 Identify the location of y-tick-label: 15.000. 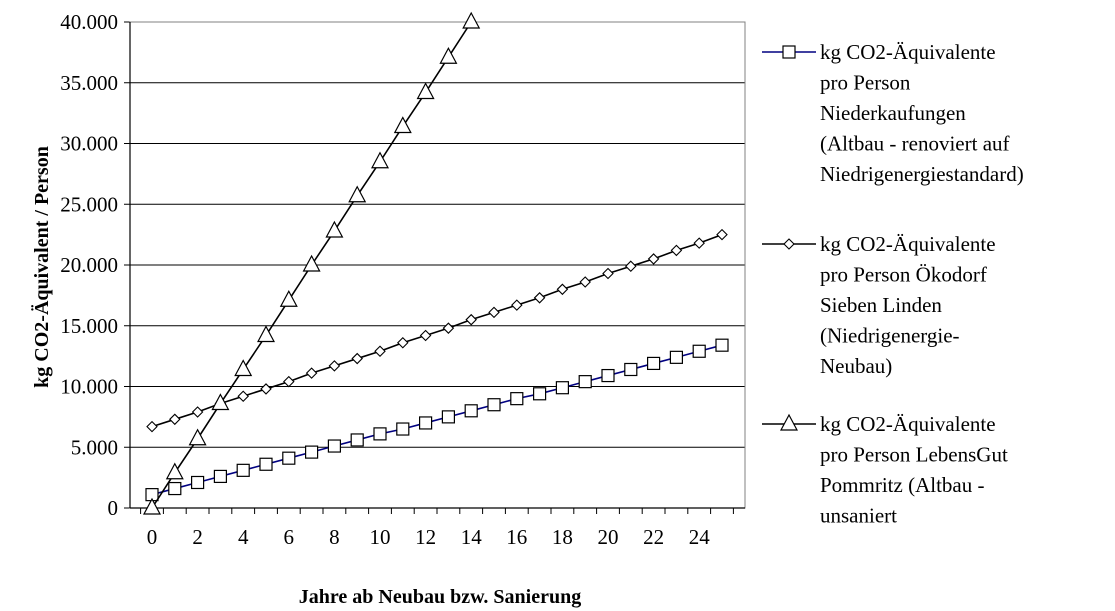
(89, 326).